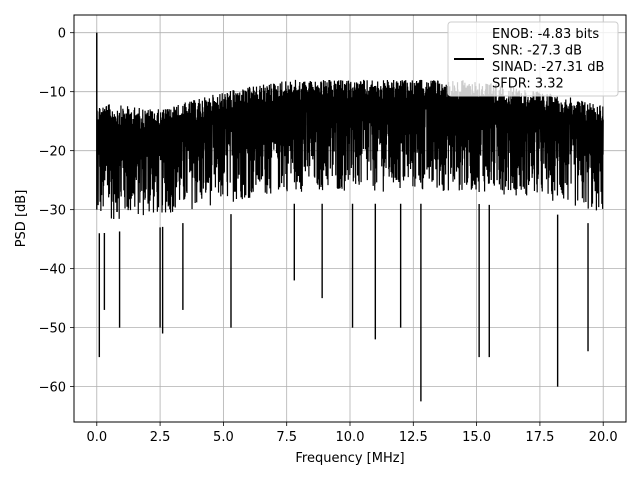  I want to click on x-tick-label: 7.5, so click(286, 437).